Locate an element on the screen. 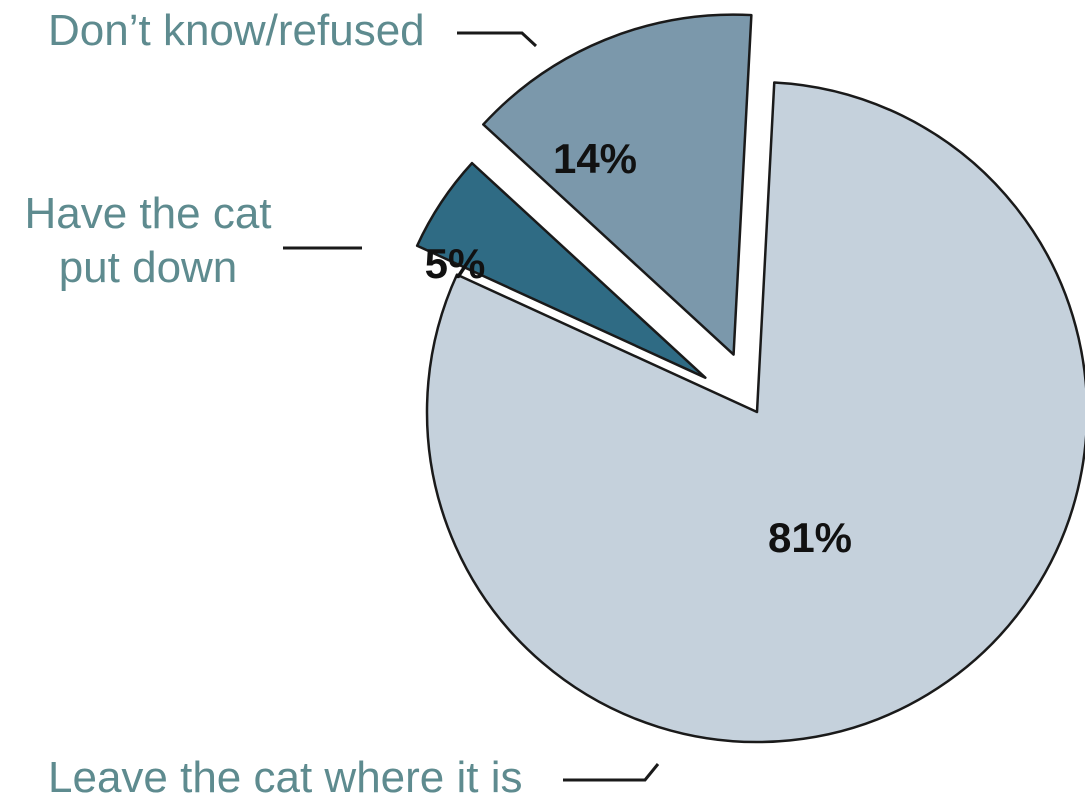  category-label-dont-know: Don’t know/refused is located at coordinates (236, 30).